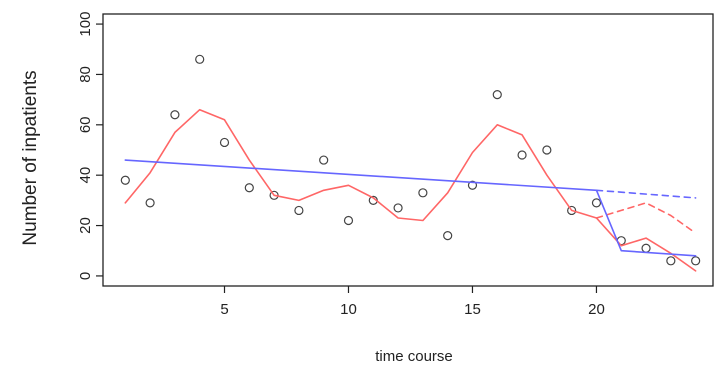  Describe the element at coordinates (472, 309) in the screenshot. I see `x-tick-label: 15` at that location.